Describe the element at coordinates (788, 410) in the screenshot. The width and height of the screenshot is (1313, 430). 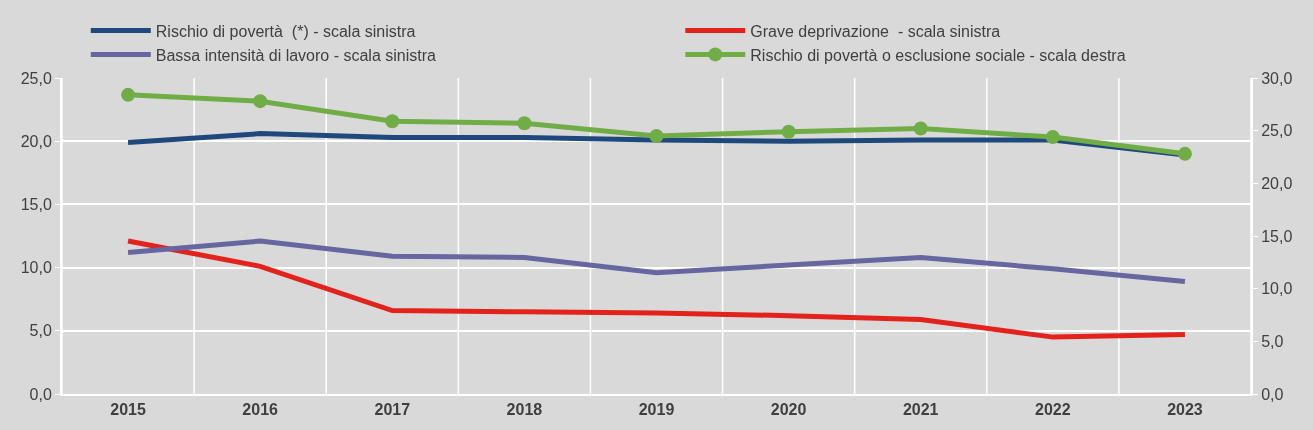
I see `x-tick-label: 2020` at that location.